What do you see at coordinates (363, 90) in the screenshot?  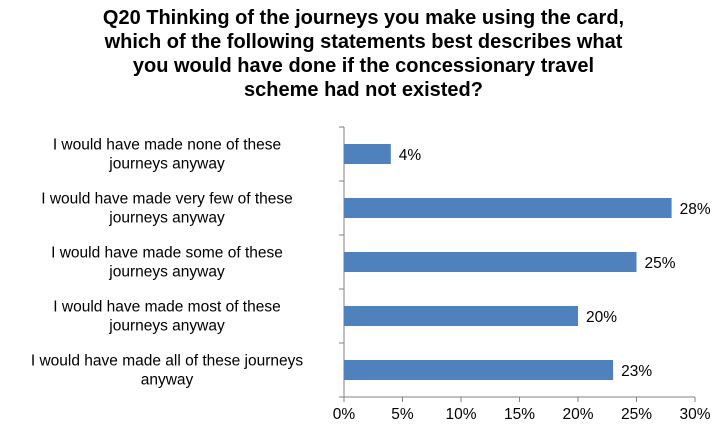 I see `chart-title-line-4: scheme had not existed?` at bounding box center [363, 90].